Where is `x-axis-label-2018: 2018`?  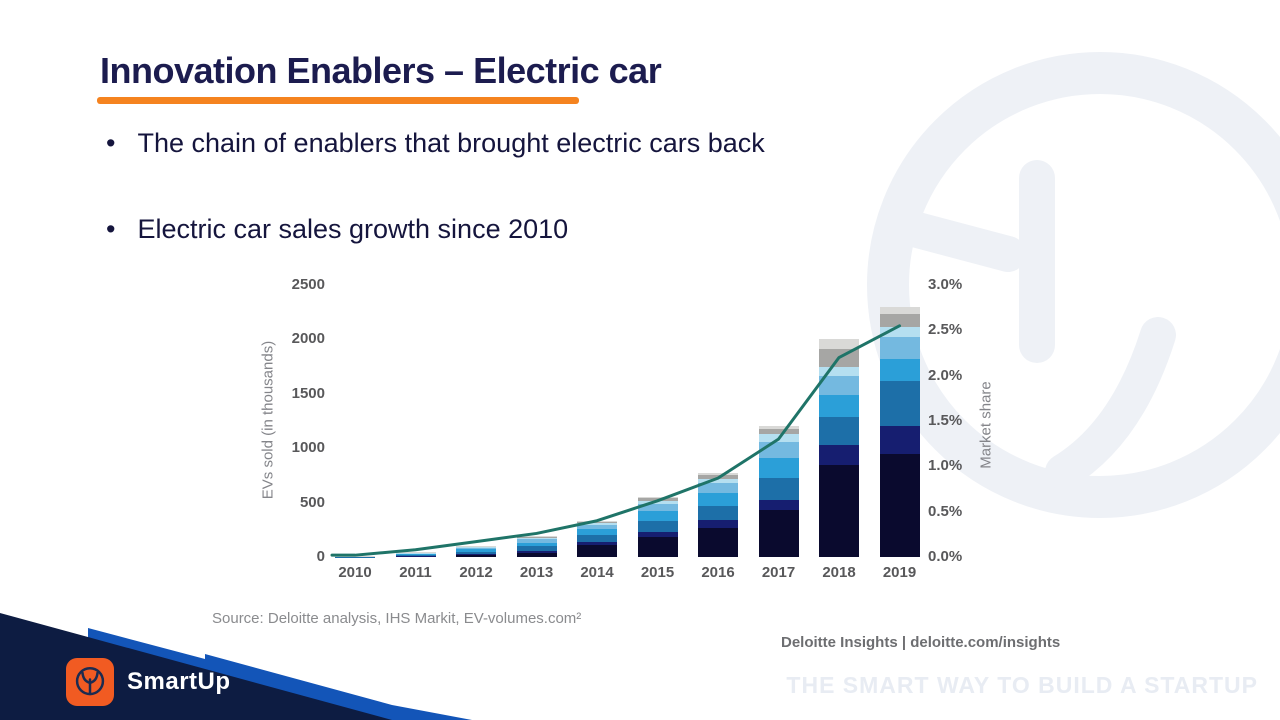
x-axis-label-2018: 2018 is located at coordinates (839, 572).